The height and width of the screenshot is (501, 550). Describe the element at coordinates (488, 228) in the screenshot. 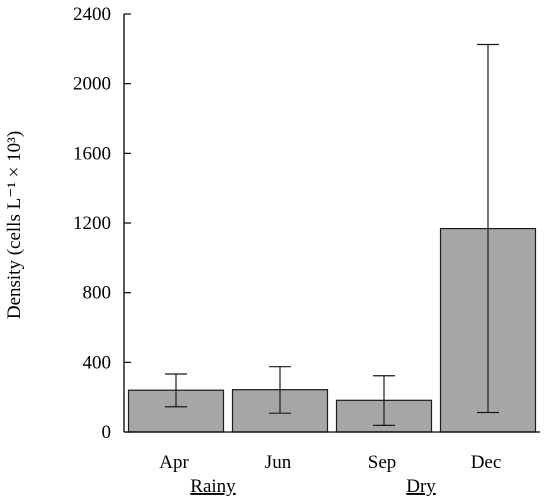

I see `error-bar-dec` at that location.